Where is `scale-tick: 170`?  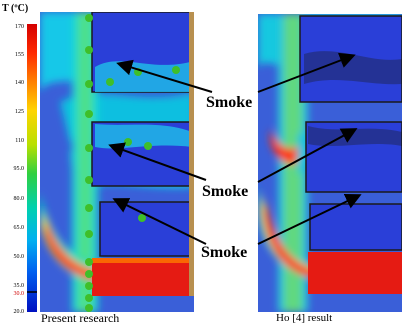 scale-tick: 170 is located at coordinates (19, 27).